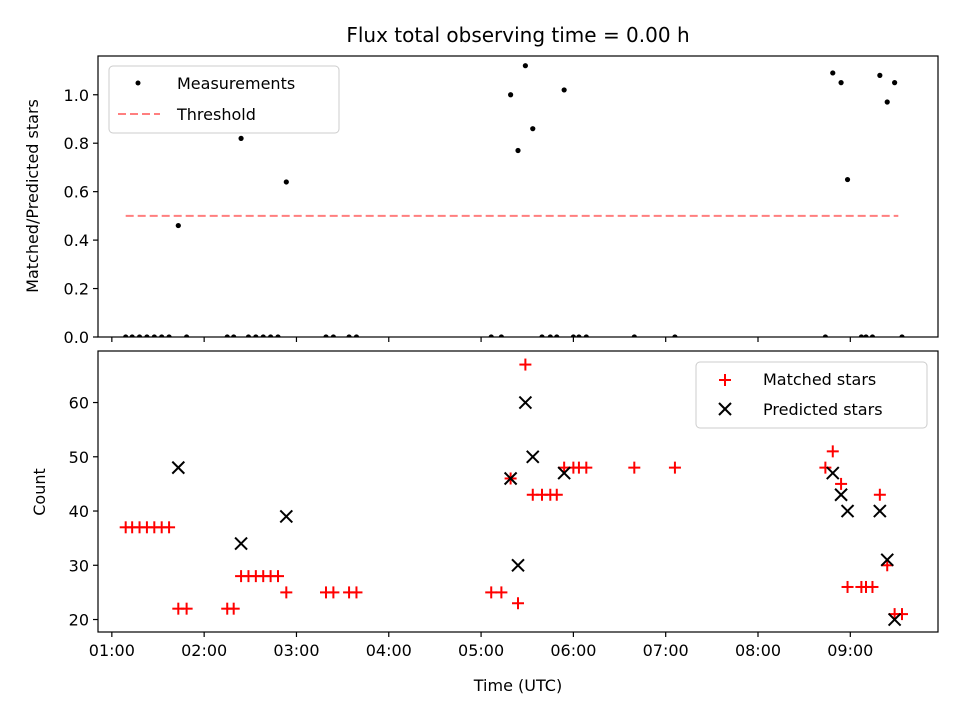  I want to click on bottom-x-tick-label: 02:00, so click(204, 650).